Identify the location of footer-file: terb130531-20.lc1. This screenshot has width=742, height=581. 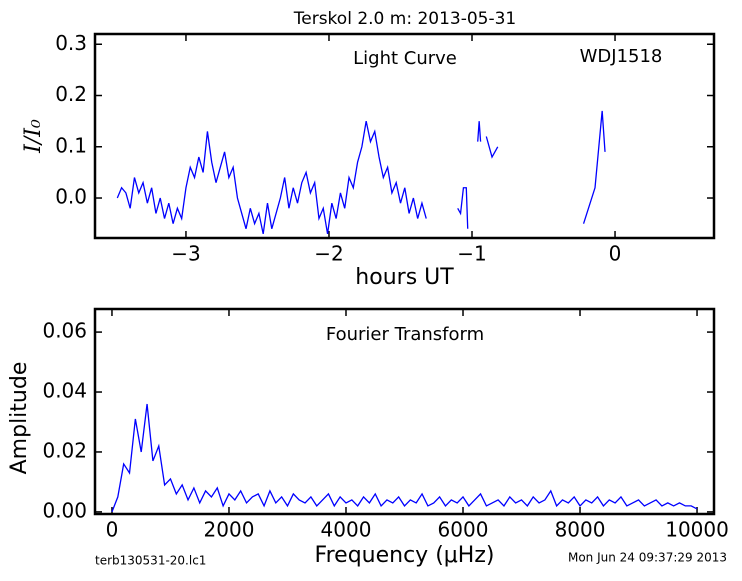
(150, 561).